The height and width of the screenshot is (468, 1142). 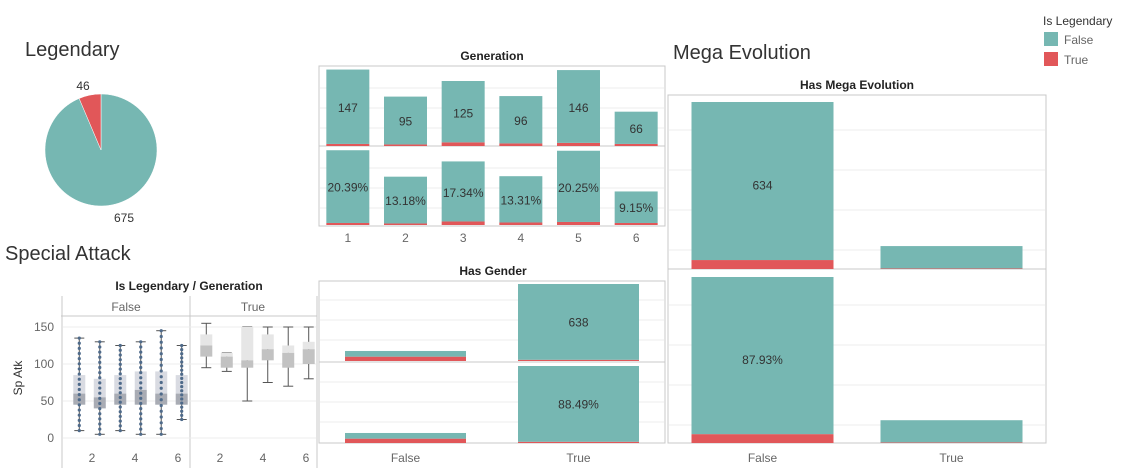 What do you see at coordinates (857, 85) in the screenshot?
I see `mega-evolution-subtitle: Has Mega Evolution` at bounding box center [857, 85].